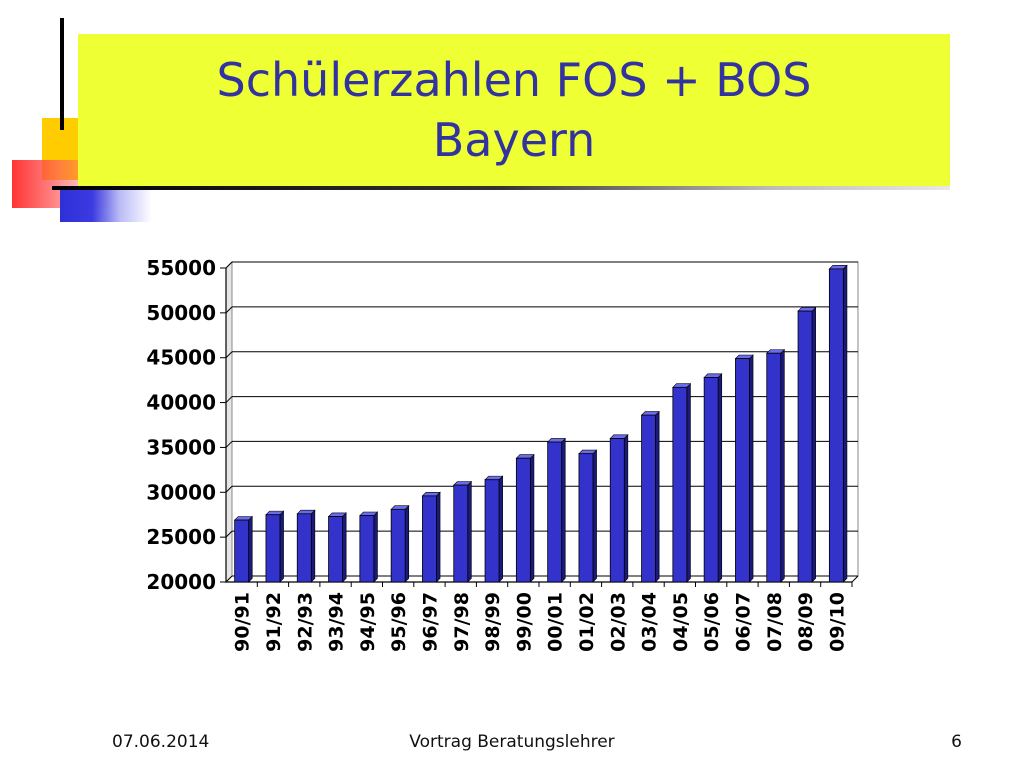 The width and height of the screenshot is (1024, 768). What do you see at coordinates (775, 622) in the screenshot?
I see `x-tick-label: 07/08` at bounding box center [775, 622].